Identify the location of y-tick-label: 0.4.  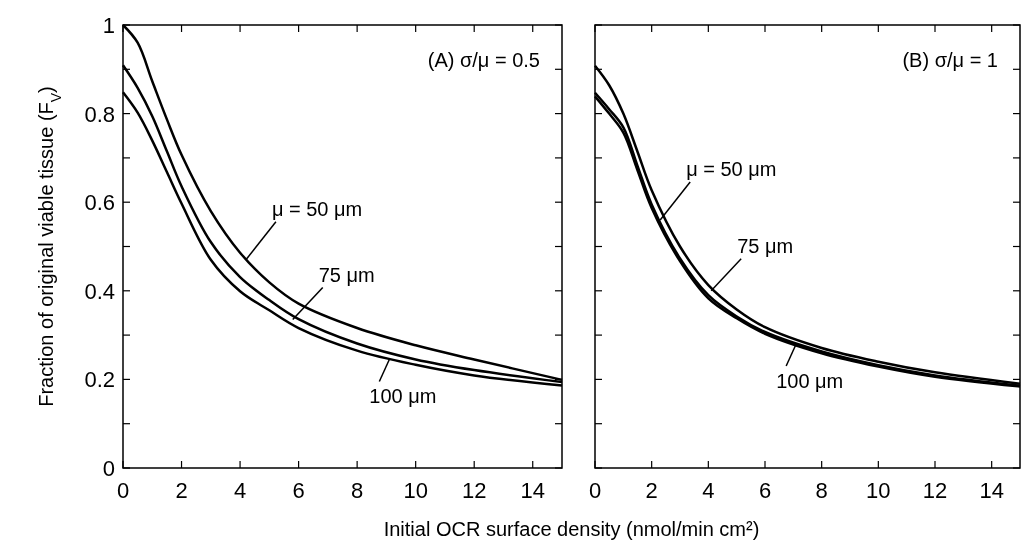
(99, 291).